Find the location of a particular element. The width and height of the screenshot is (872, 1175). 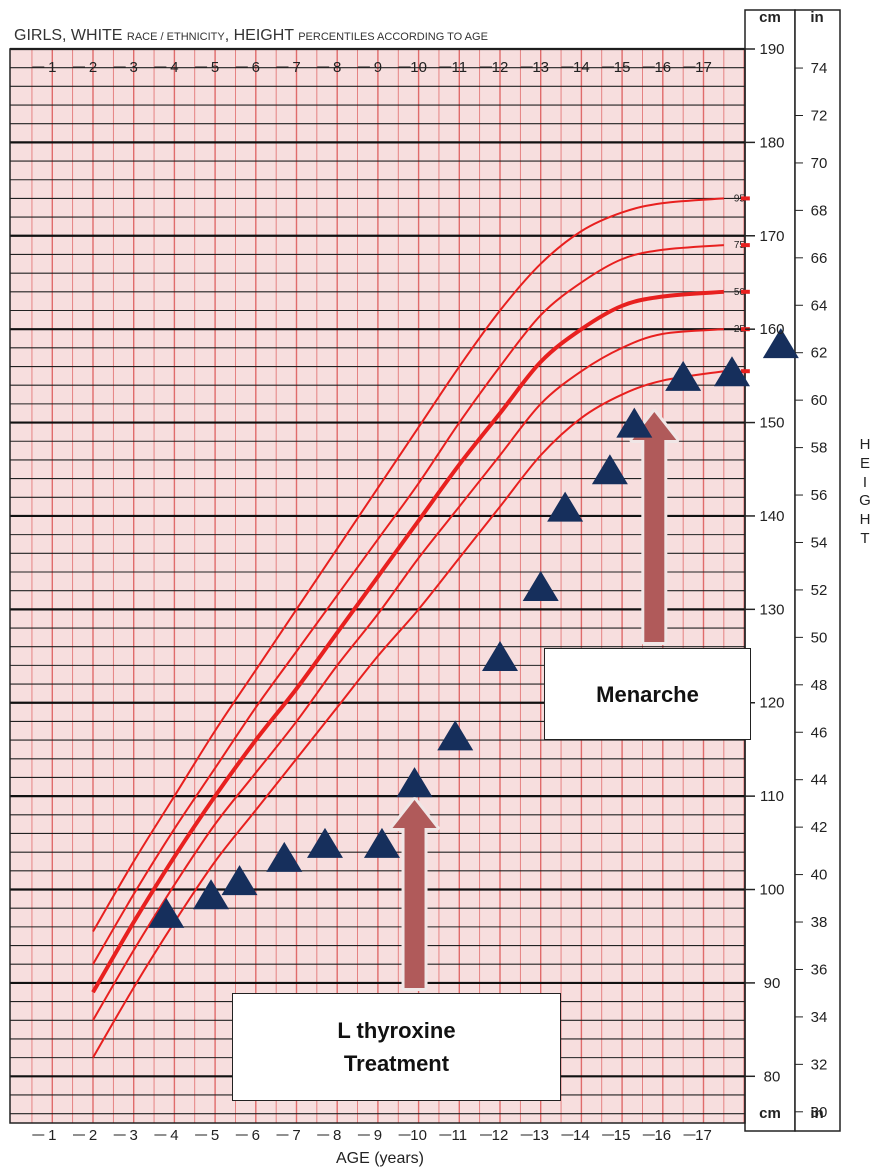

cm-tick-label: 150 is located at coordinates (771, 423).